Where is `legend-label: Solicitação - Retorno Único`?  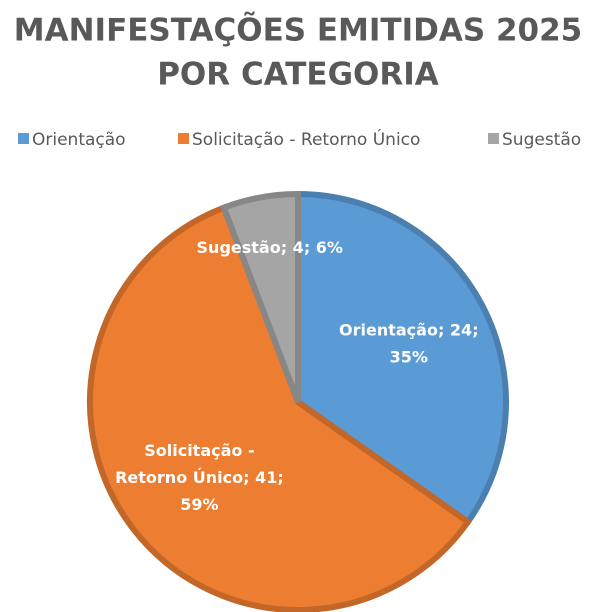 legend-label: Solicitação - Retorno Único is located at coordinates (306, 139).